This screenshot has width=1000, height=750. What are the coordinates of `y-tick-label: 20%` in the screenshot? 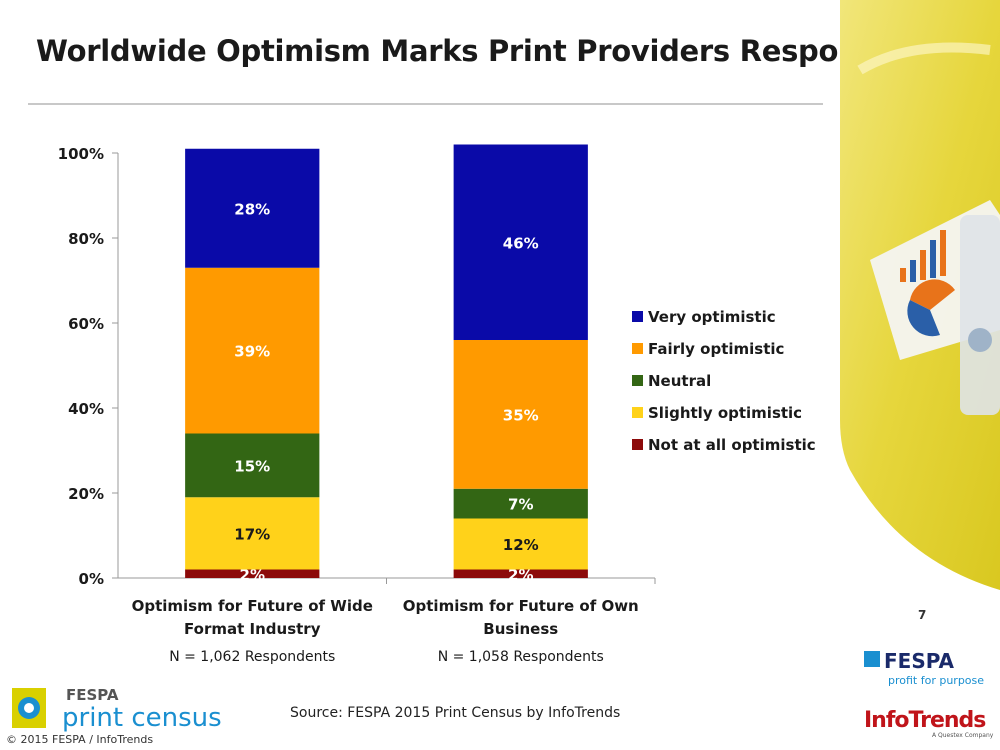 It's located at (86, 494).